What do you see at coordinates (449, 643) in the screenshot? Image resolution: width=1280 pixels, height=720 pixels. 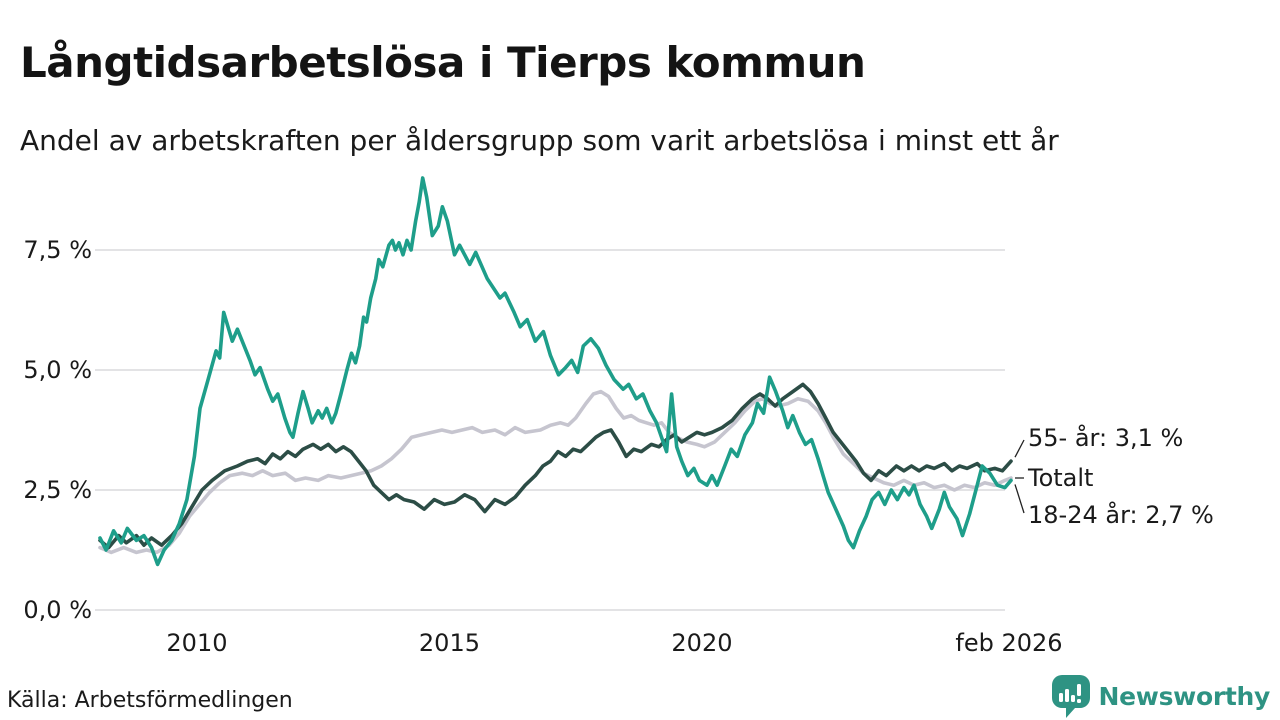 I see `x-tick-label: 2015` at bounding box center [449, 643].